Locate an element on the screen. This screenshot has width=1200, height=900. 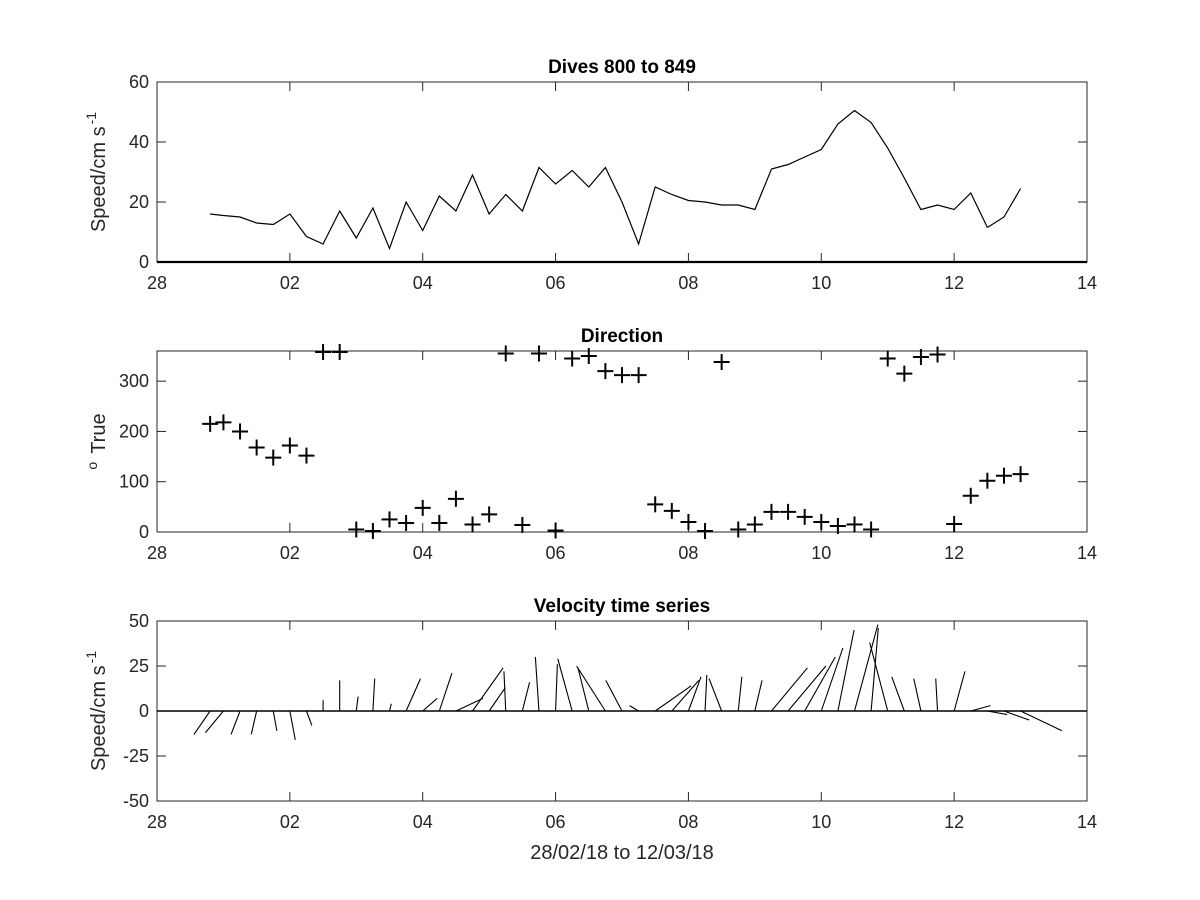
velocity-ytick-label: 0 is located at coordinates (144, 711).